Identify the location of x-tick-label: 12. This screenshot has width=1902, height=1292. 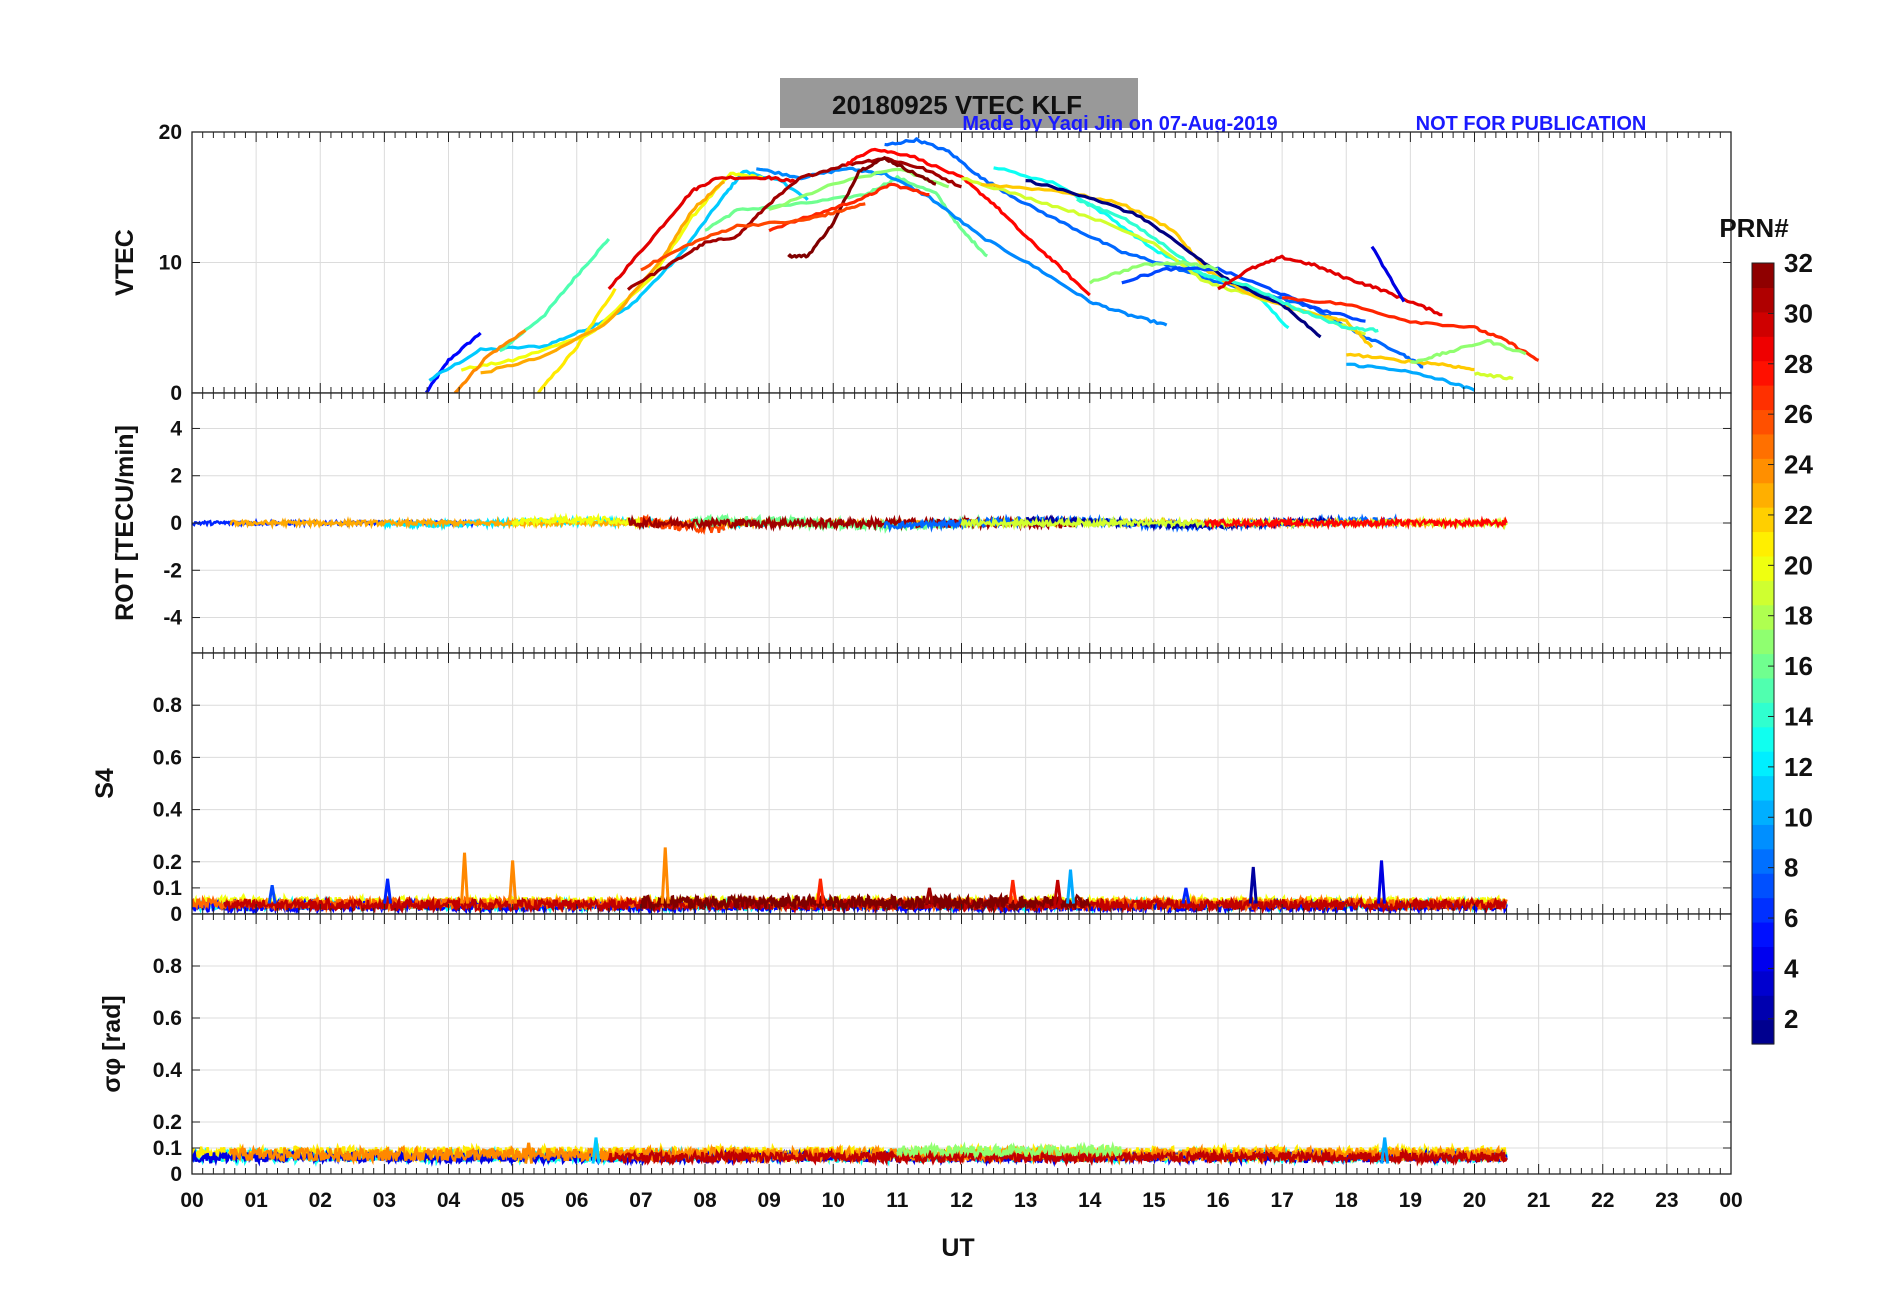
(961, 1200).